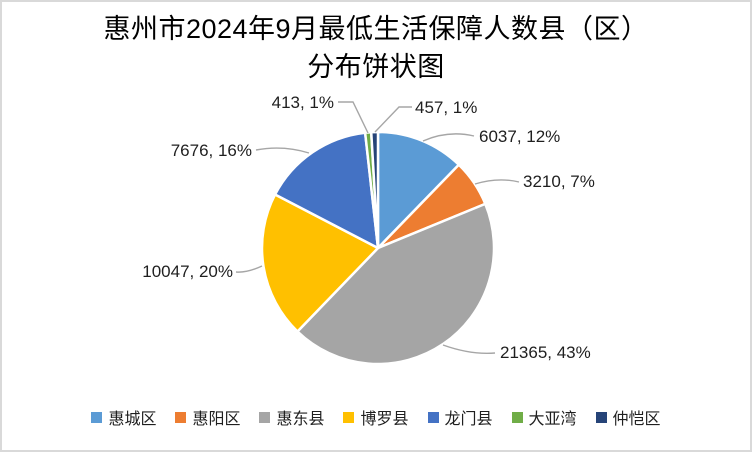  What do you see at coordinates (393, 119) in the screenshot?
I see `leader-line-zhongkaiqu` at bounding box center [393, 119].